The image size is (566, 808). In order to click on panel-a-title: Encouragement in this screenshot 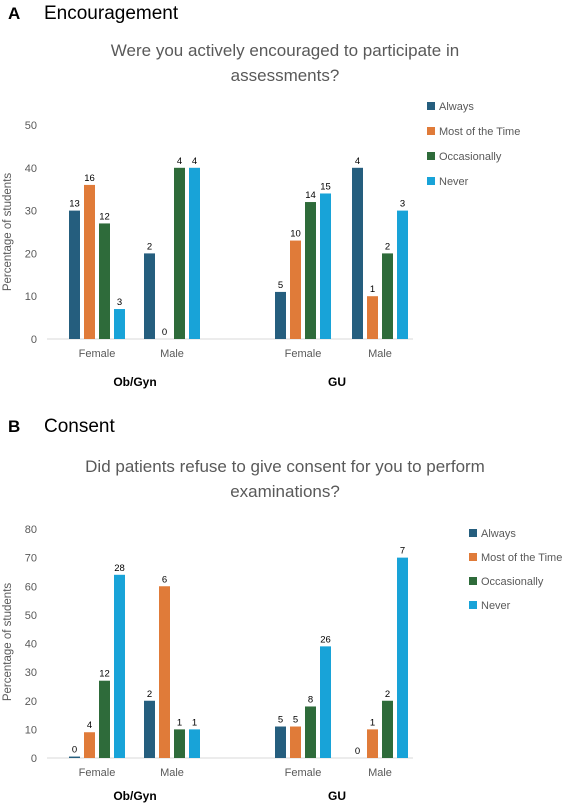, I will do `click(111, 13)`.